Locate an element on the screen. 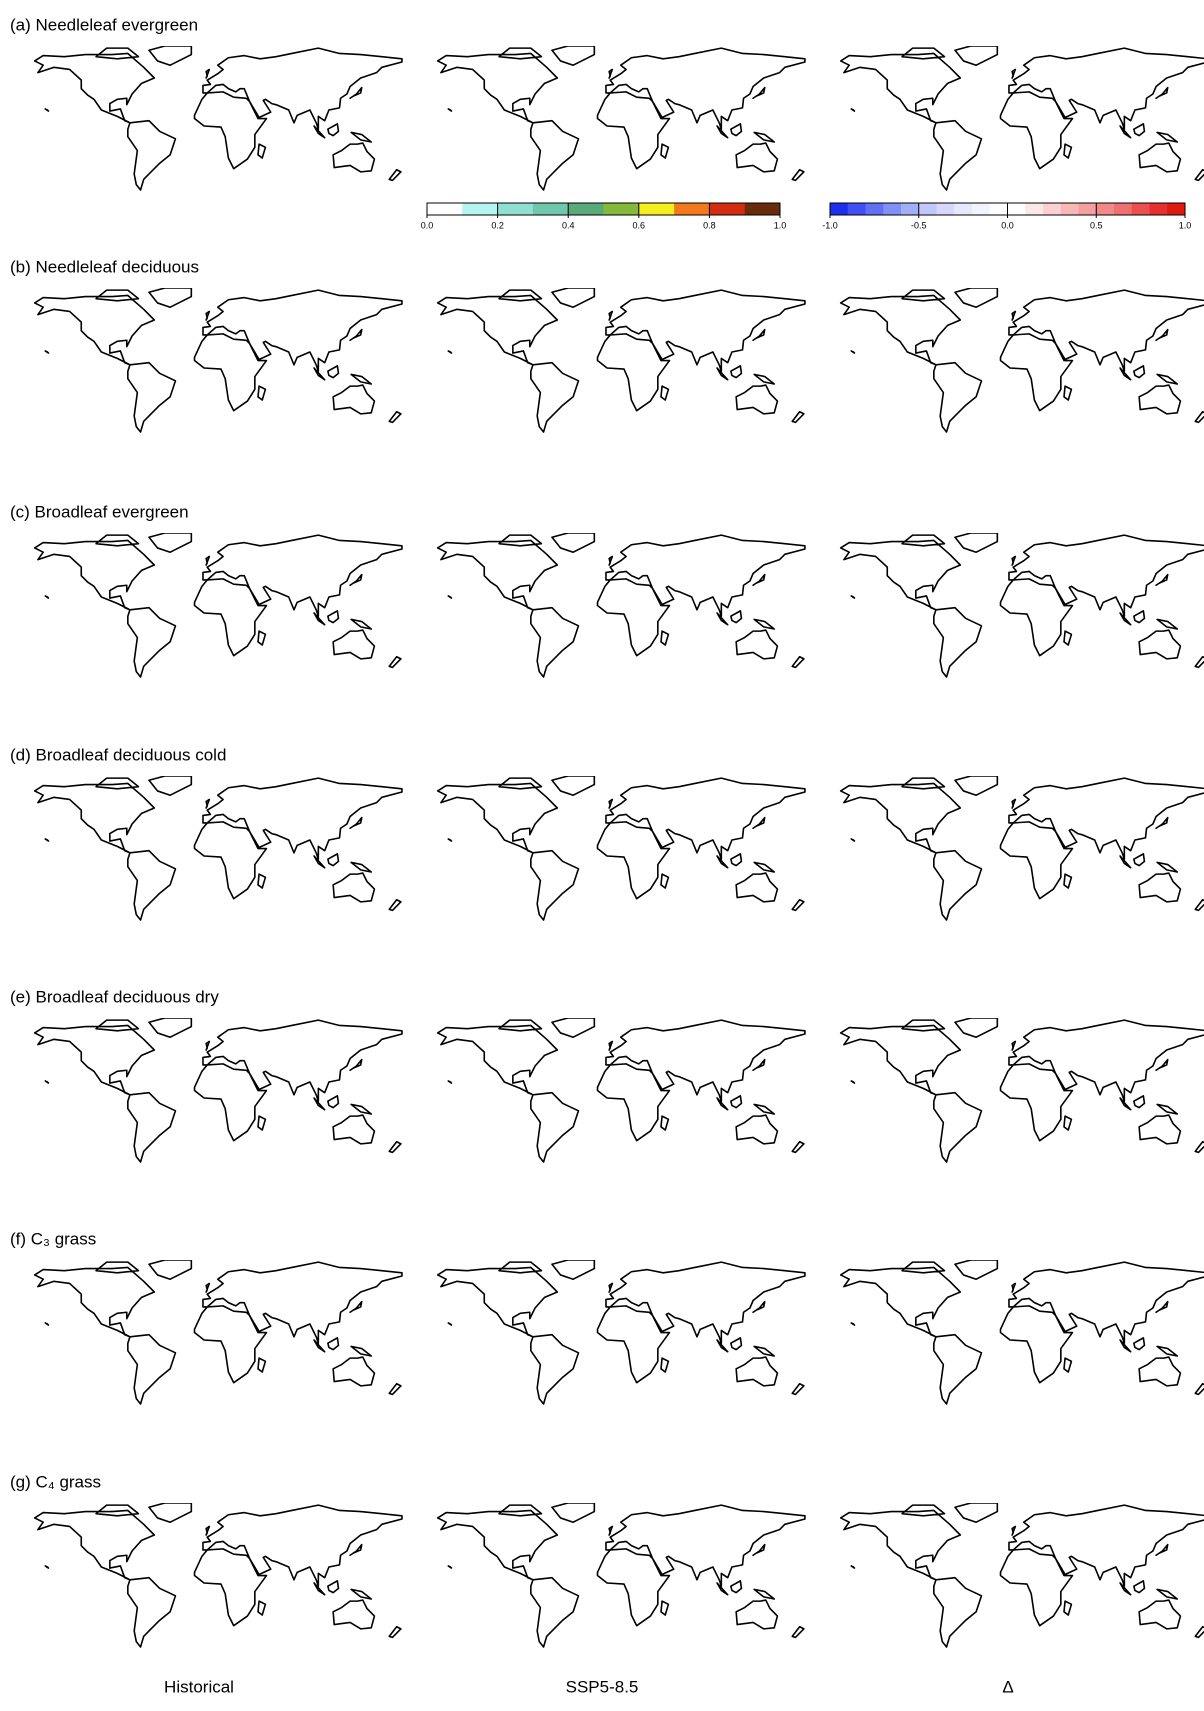 The width and height of the screenshot is (1204, 1711). column-label: Historical is located at coordinates (199, 1686).